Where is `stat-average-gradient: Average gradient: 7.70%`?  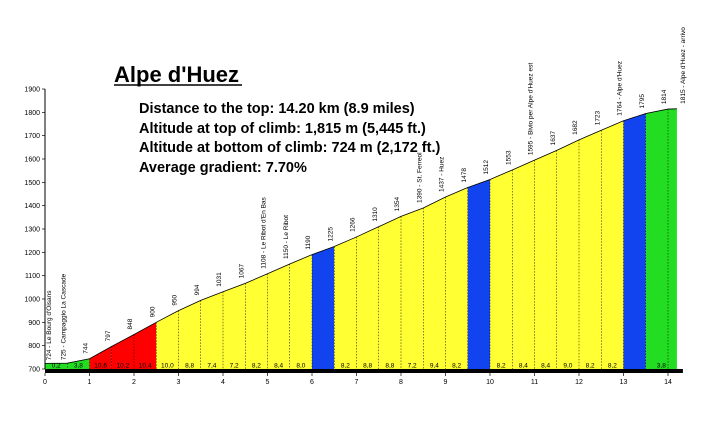
stat-average-gradient: Average gradient: 7.70% is located at coordinates (223, 168).